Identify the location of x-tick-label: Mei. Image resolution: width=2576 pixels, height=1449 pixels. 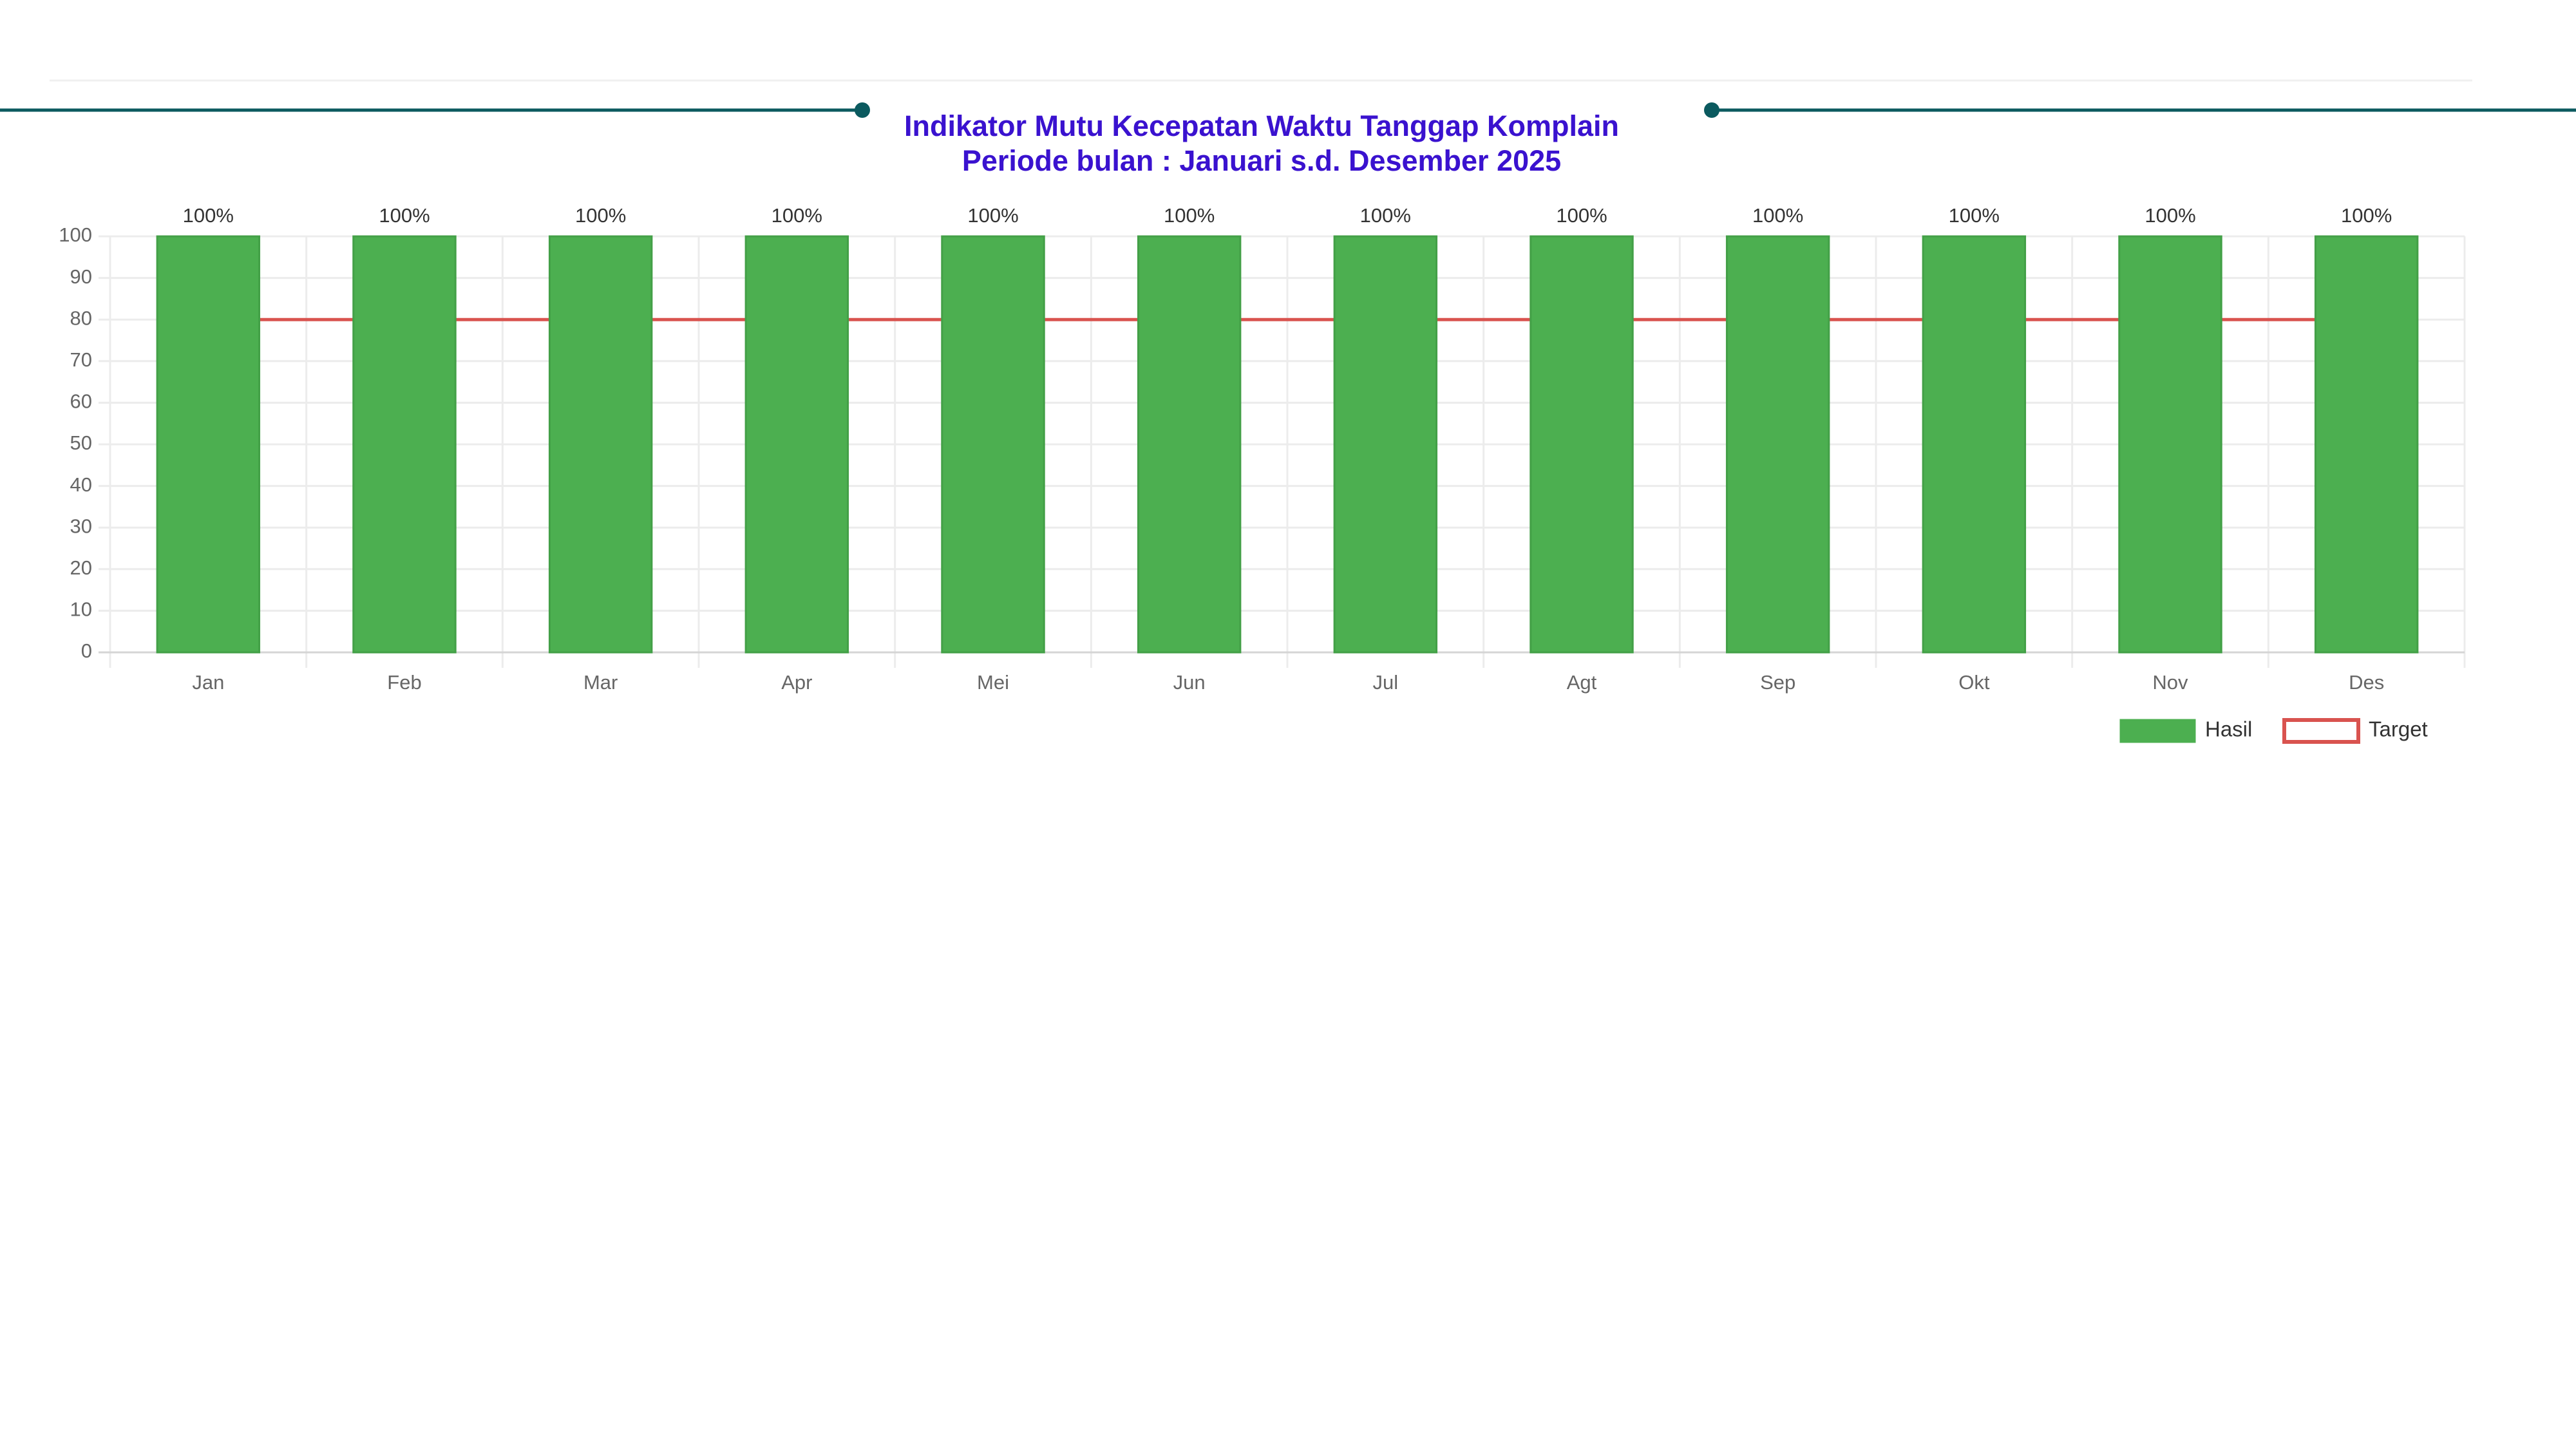
(993, 683).